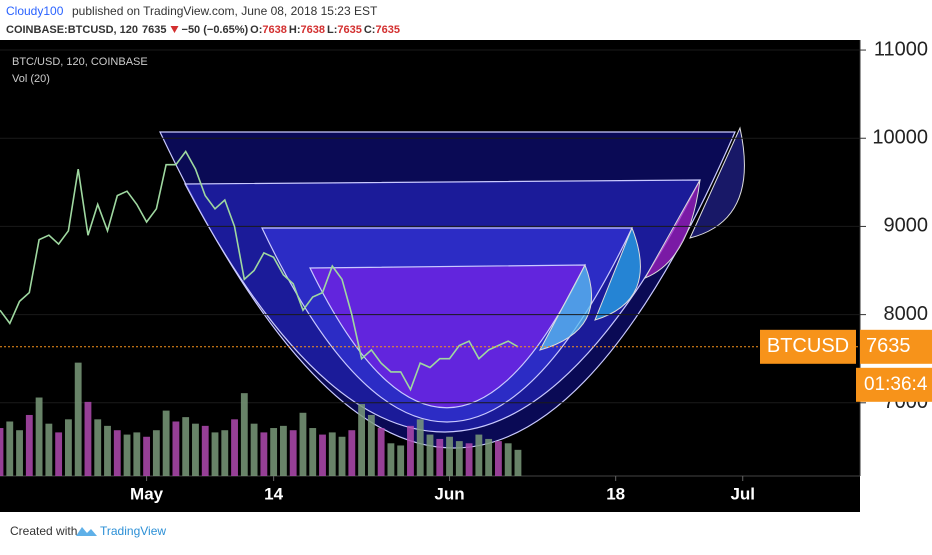  I want to click on ohlc-label: C:, so click(370, 30).